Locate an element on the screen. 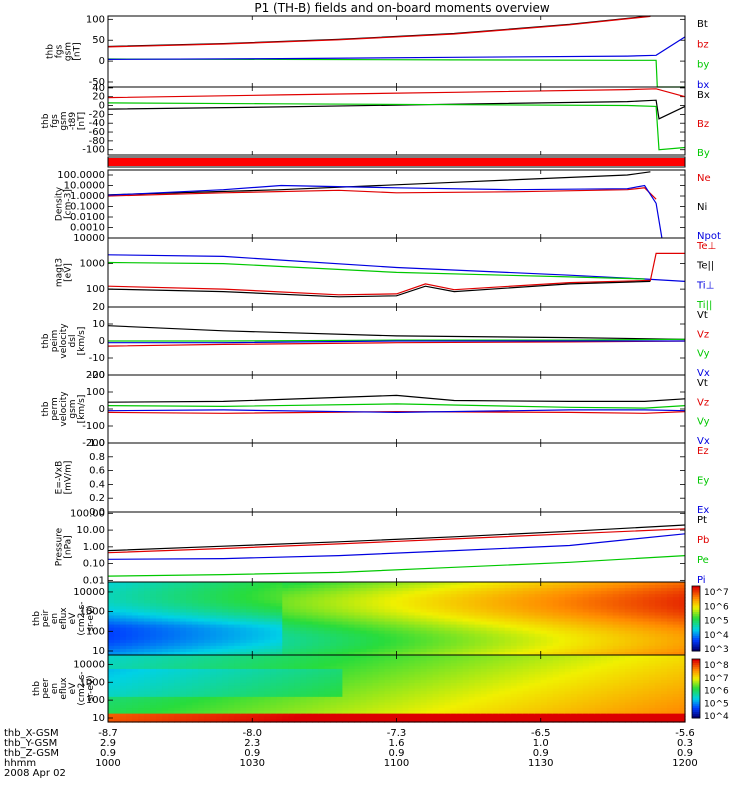  y-tick-label: 1.0 is located at coordinates (97, 443).